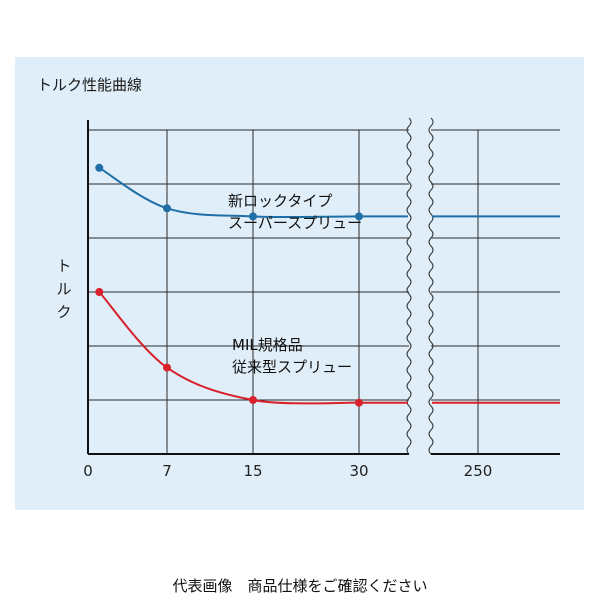 The height and width of the screenshot is (600, 600). I want to click on x-tick-label: 250, so click(478, 471).